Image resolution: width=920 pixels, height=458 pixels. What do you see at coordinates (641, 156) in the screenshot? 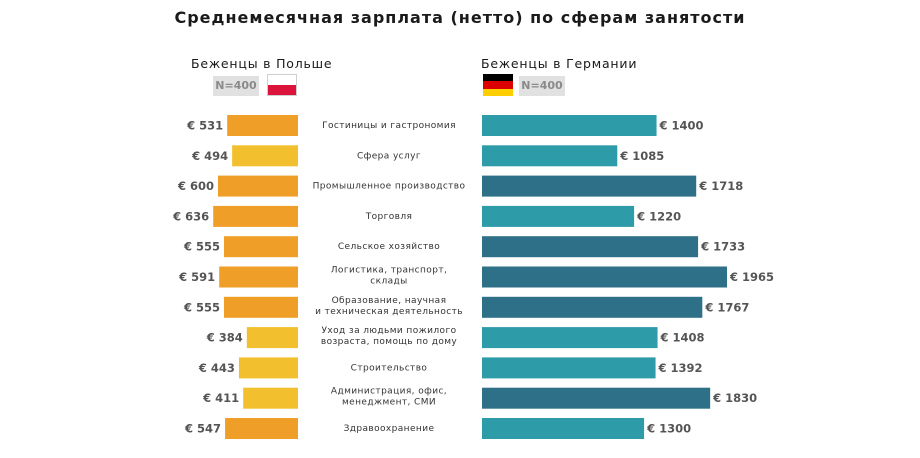
I see `germany-bar-value-label: € 1085` at bounding box center [641, 156].